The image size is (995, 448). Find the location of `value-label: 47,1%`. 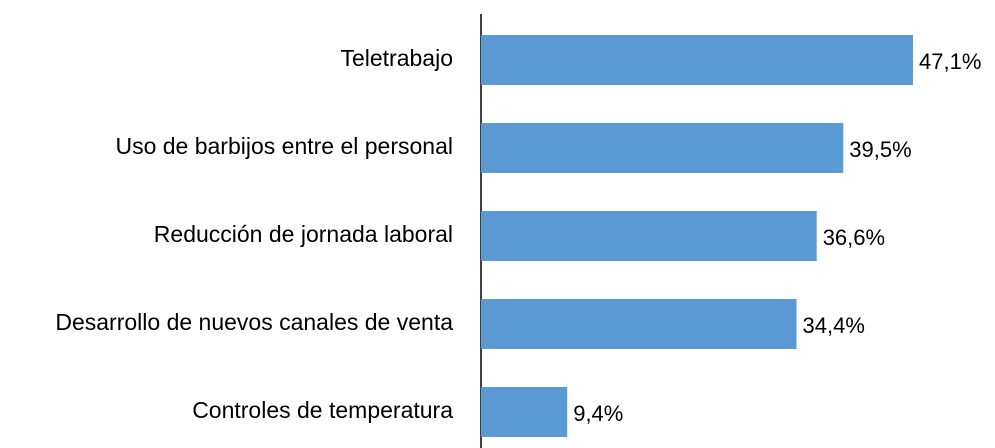

value-label: 47,1% is located at coordinates (950, 61).